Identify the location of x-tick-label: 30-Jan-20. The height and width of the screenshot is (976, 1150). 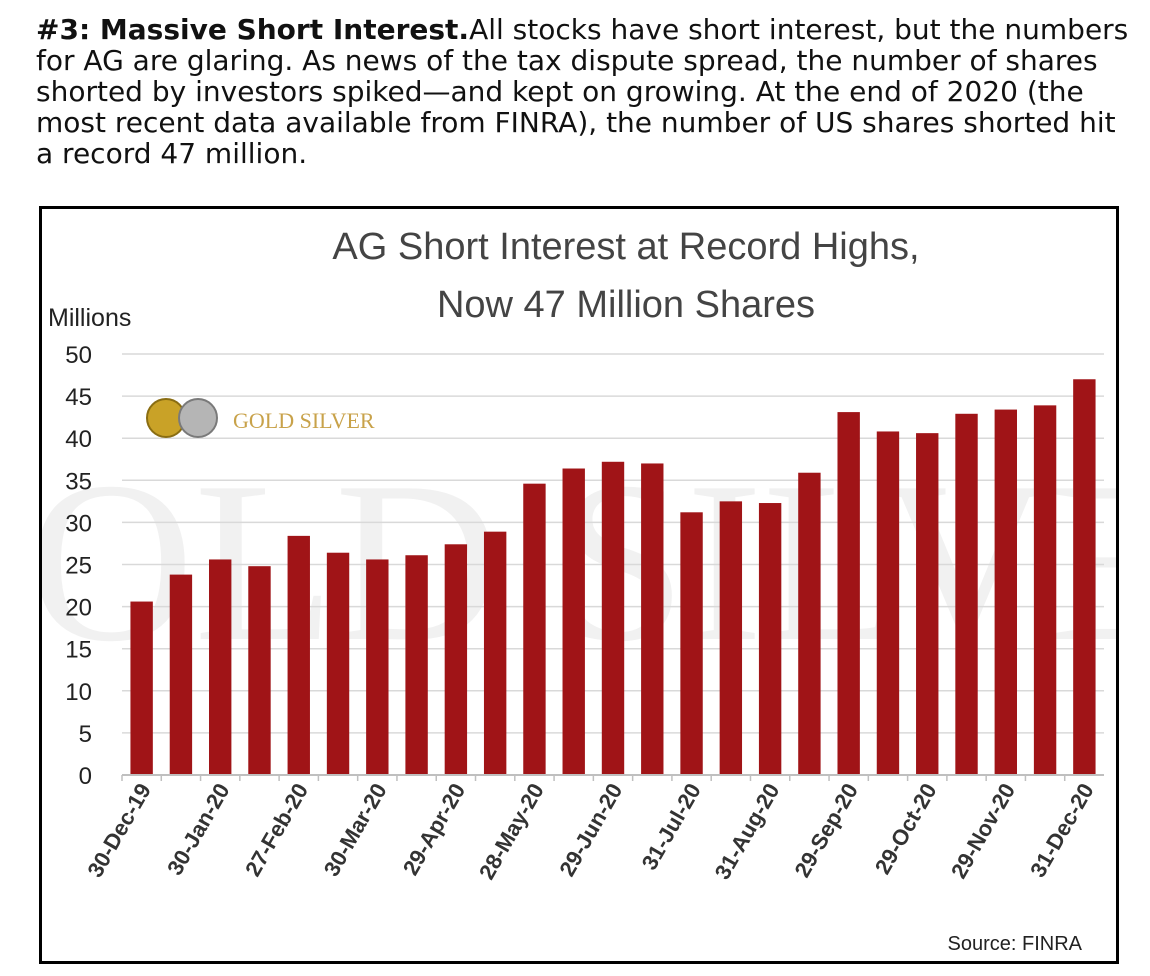
(198, 829).